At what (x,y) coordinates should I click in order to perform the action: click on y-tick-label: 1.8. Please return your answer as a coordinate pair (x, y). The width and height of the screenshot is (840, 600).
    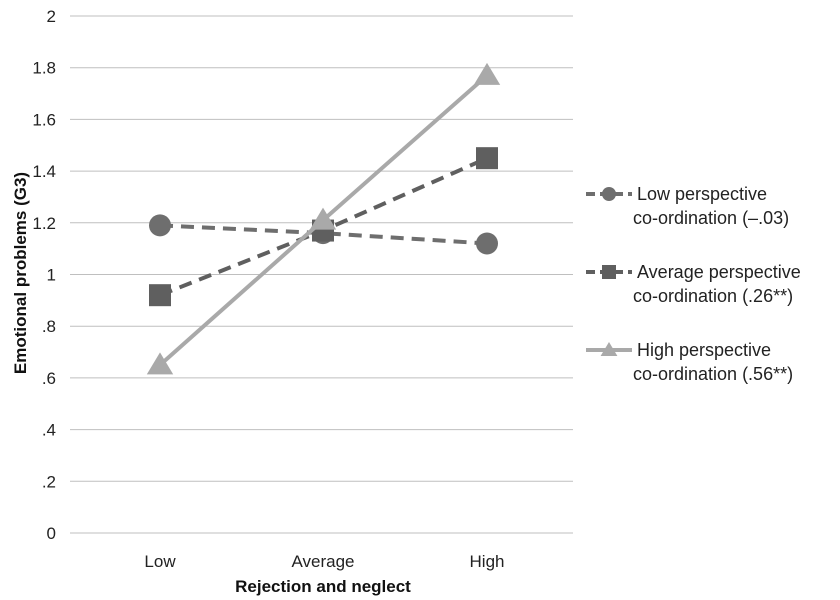
    Looking at the image, I should click on (44, 68).